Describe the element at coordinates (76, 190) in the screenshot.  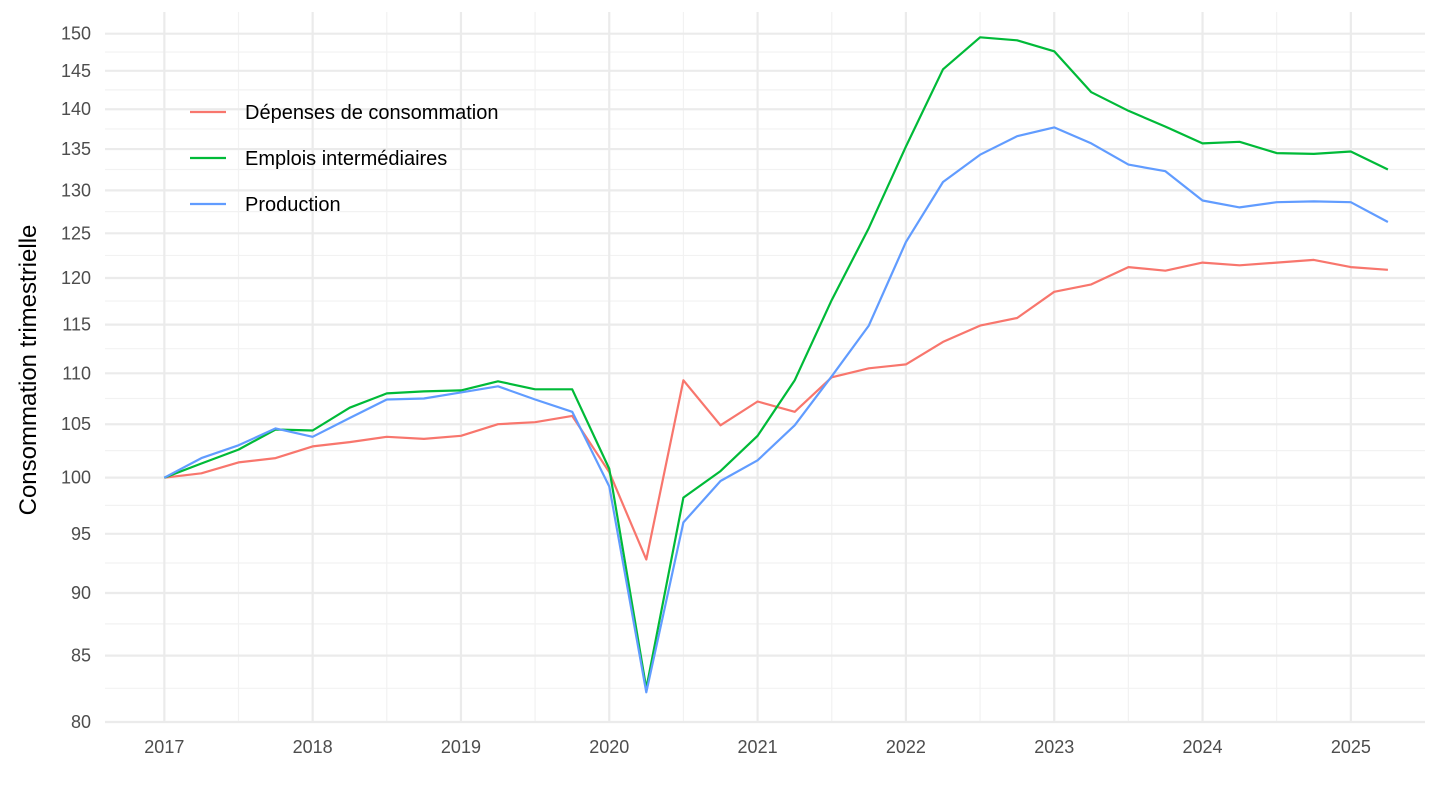
I see `y-tick-label: 130` at that location.